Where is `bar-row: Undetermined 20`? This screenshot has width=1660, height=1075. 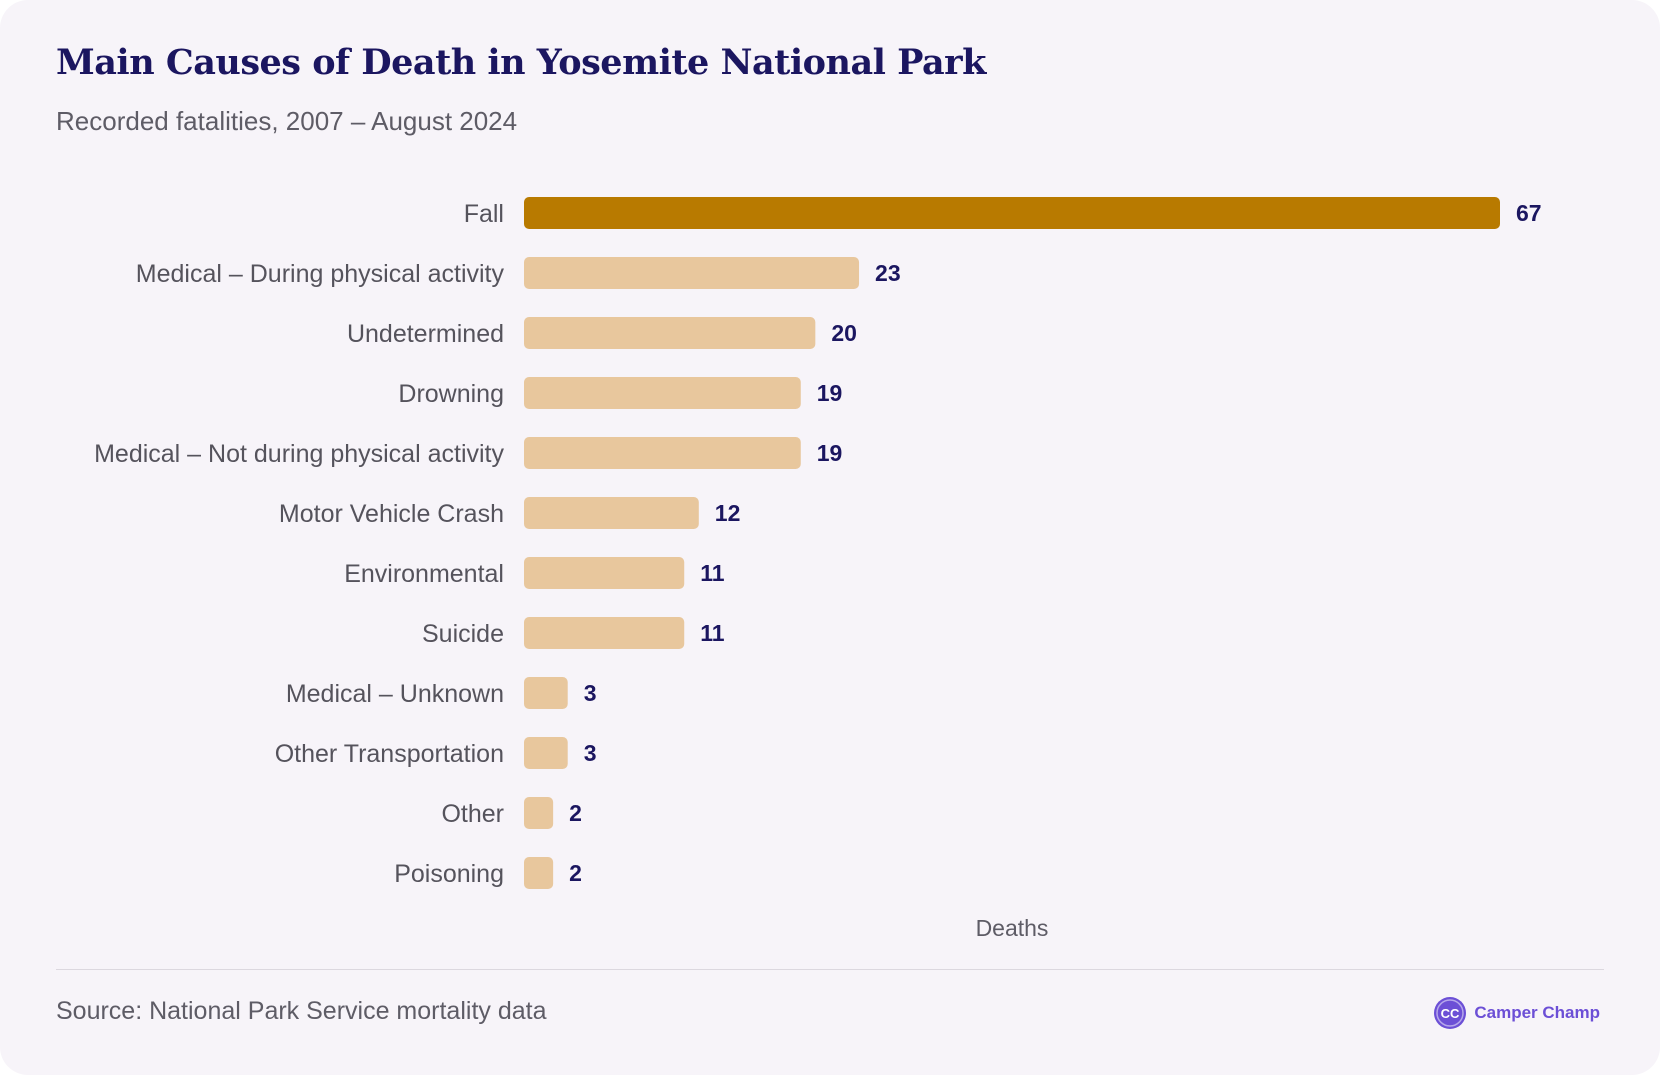 bar-row: Undetermined 20 is located at coordinates (602, 333).